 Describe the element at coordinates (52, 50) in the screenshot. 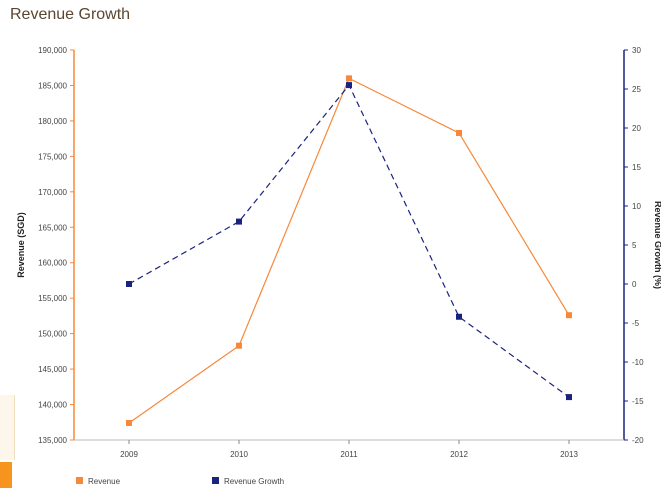

I see `y-tick-left-label: 190,000` at that location.